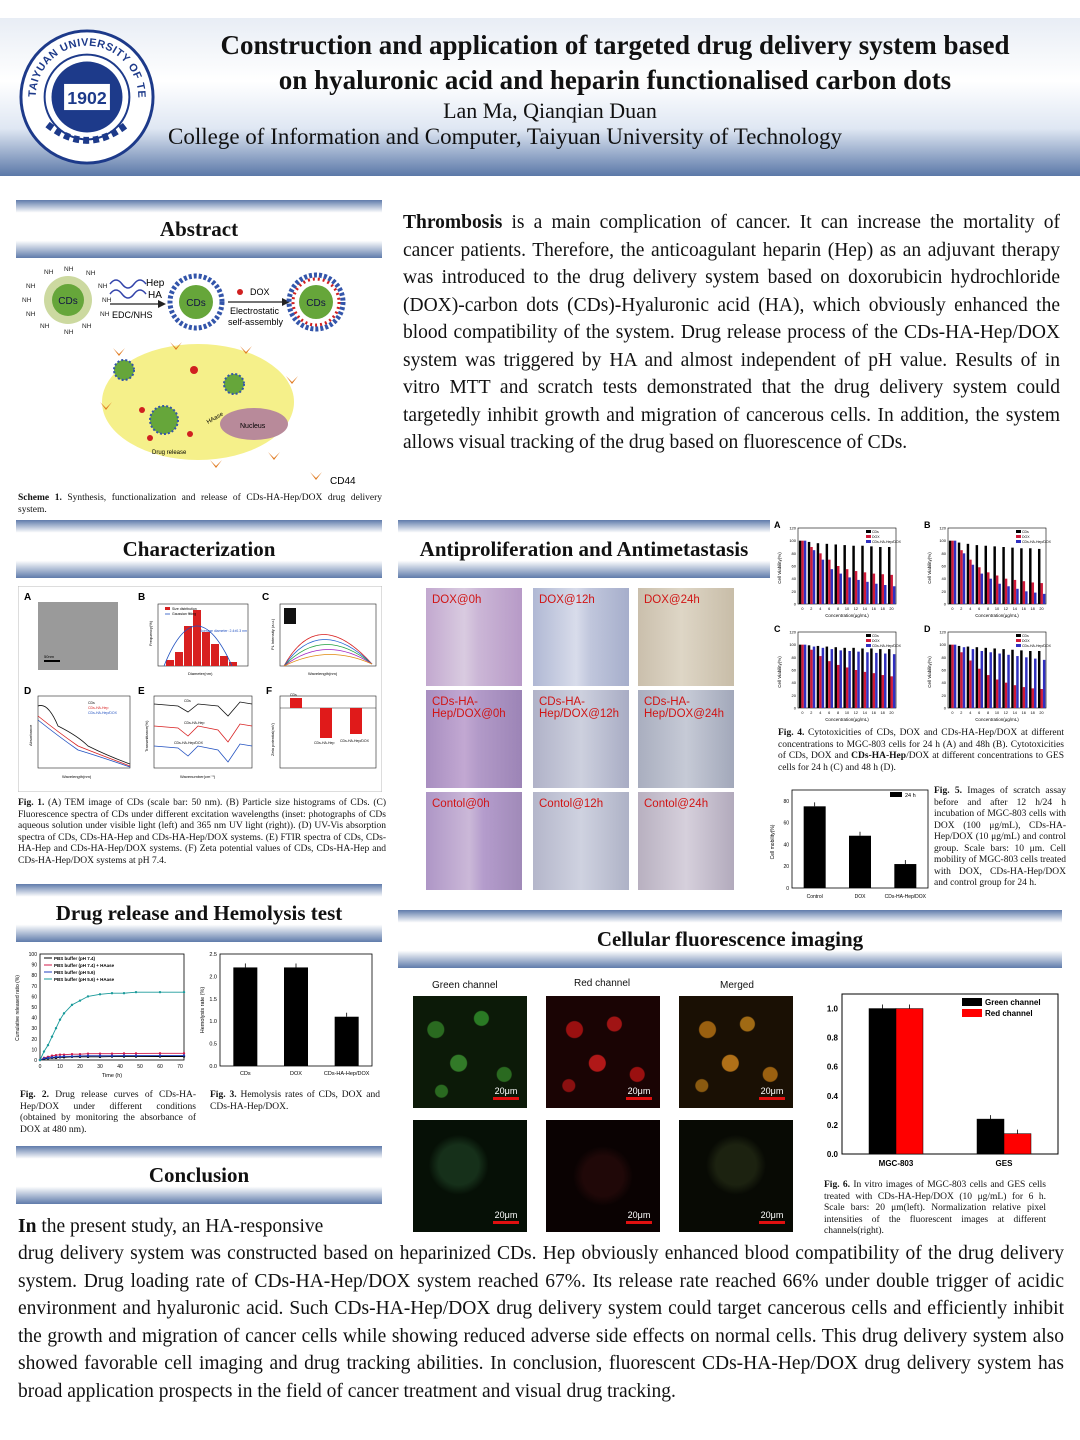  I want to click on fig2-x-tick: 40, so click(120, 1067).